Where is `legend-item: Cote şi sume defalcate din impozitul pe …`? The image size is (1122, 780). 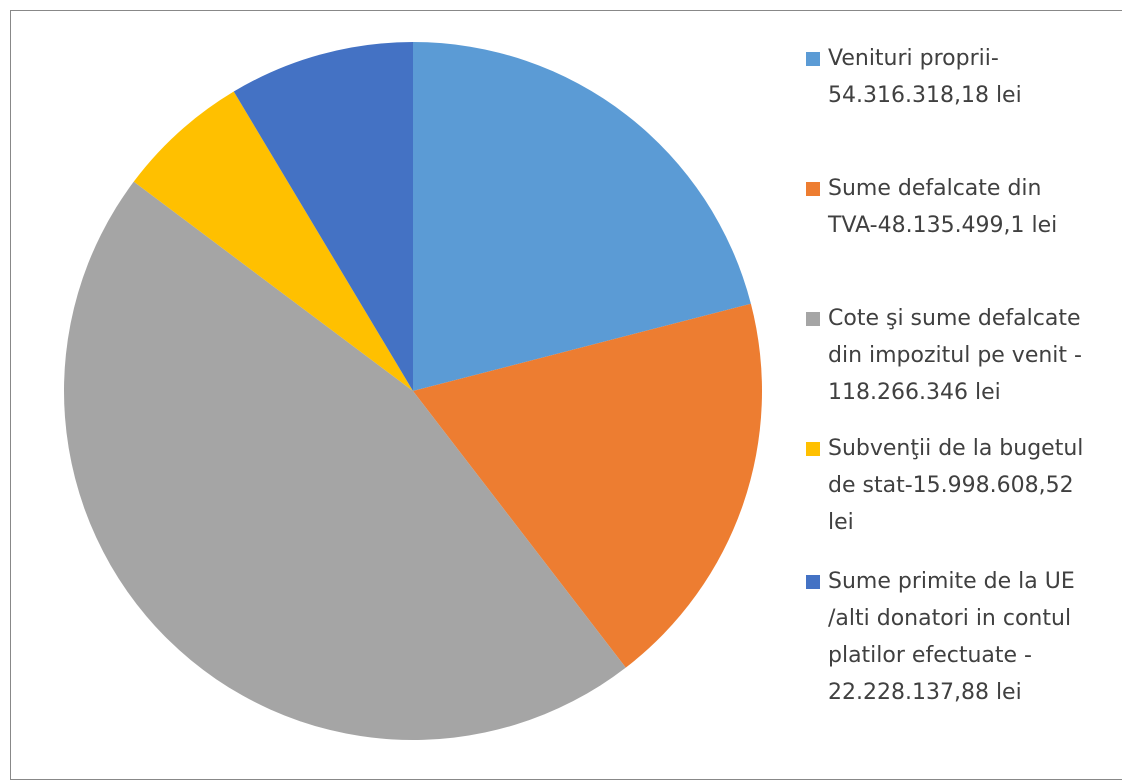
legend-item: Cote şi sume defalcate din impozitul pe … is located at coordinates (951, 355).